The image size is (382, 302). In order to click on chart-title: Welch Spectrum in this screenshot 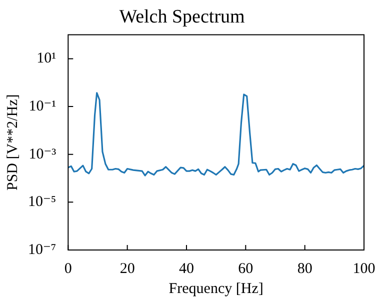, I will do `click(182, 17)`.